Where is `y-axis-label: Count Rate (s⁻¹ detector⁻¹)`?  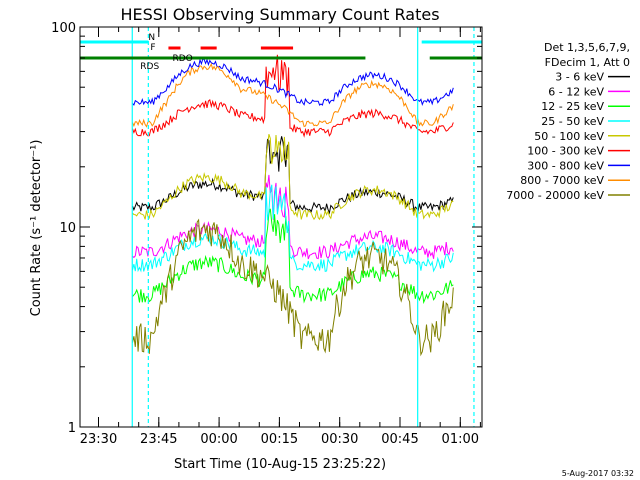 y-axis-label: Count Rate (s⁻¹ detector⁻¹) is located at coordinates (36, 228).